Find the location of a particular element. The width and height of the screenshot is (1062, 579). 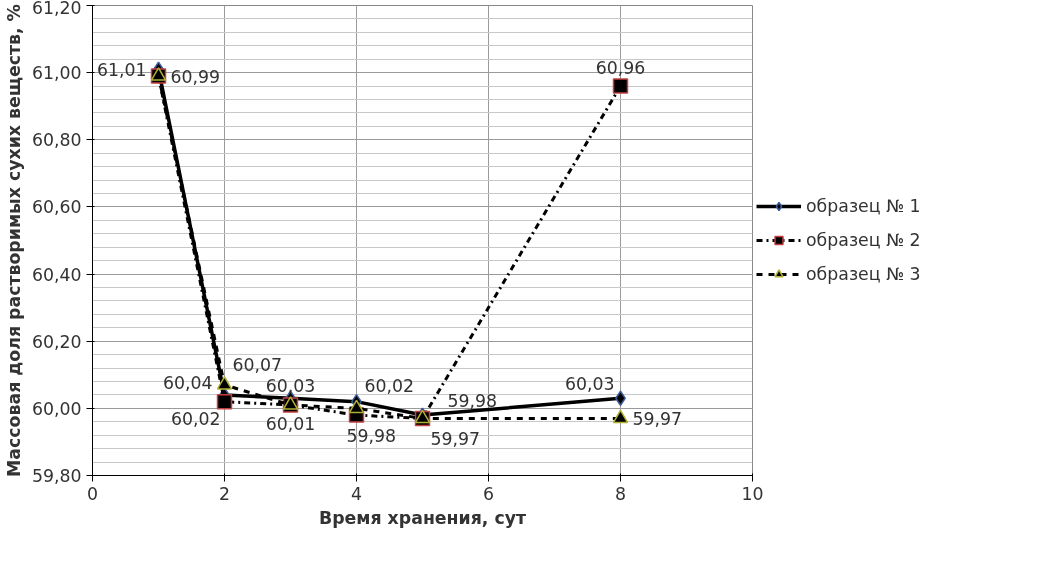

data-label: 60,07 is located at coordinates (257, 364).